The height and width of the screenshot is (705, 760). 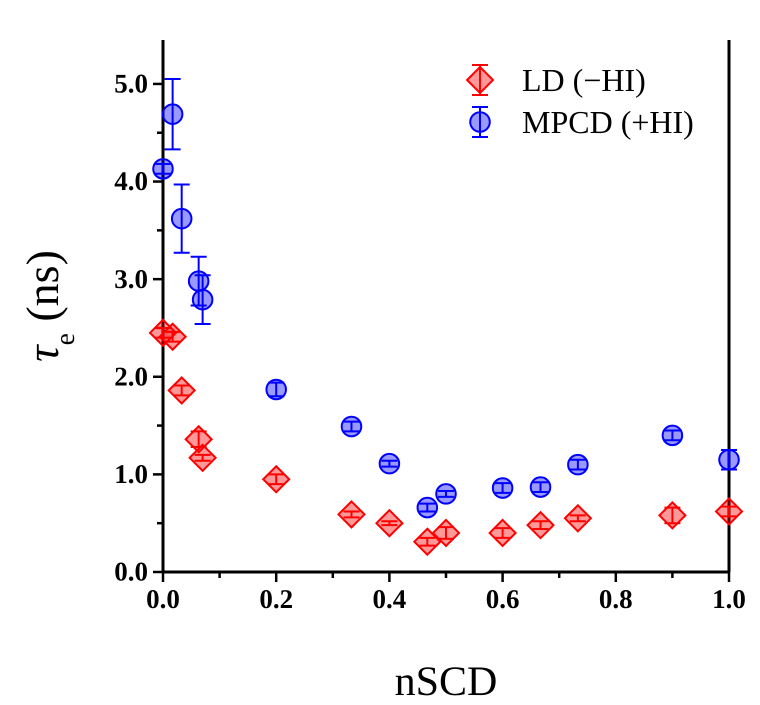 What do you see at coordinates (131, 279) in the screenshot?
I see `y-tick-label: 3.0` at bounding box center [131, 279].